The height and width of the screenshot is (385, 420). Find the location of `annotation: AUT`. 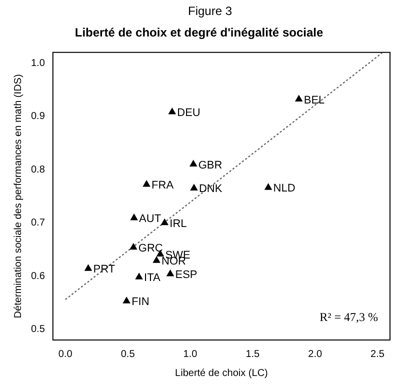

annotation: AUT is located at coordinates (150, 219).